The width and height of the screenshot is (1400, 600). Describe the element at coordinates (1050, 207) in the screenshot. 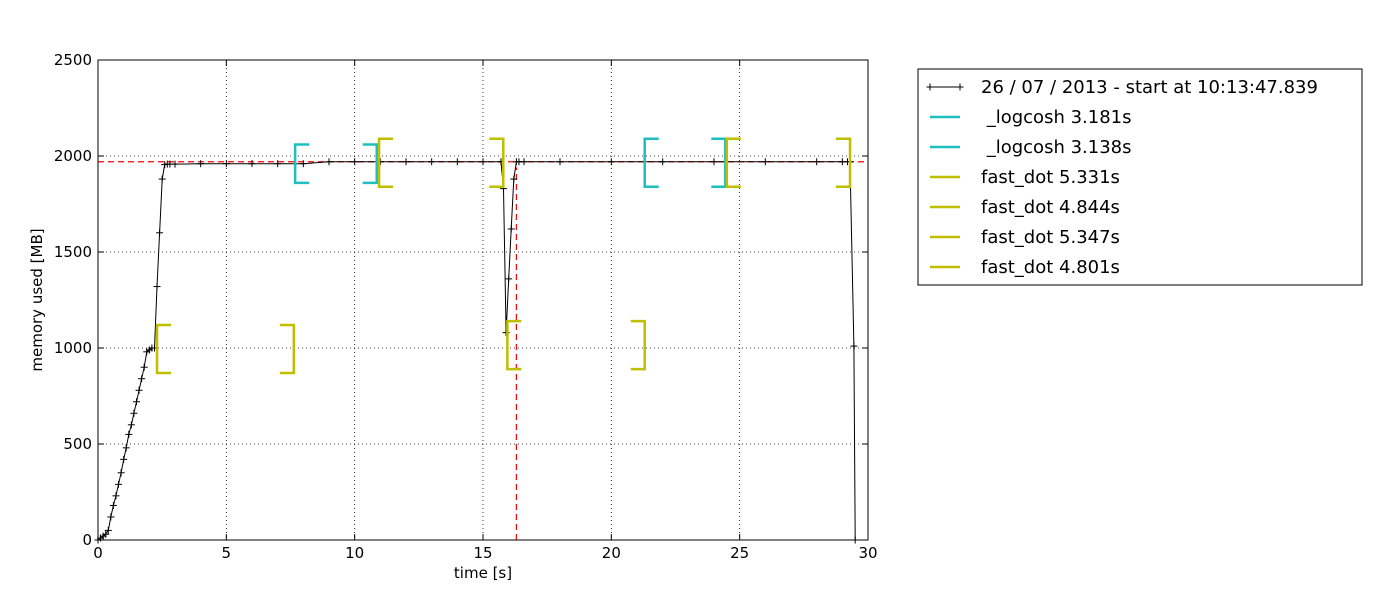

I see `legend-label: fast_dot 4.844s` at that location.